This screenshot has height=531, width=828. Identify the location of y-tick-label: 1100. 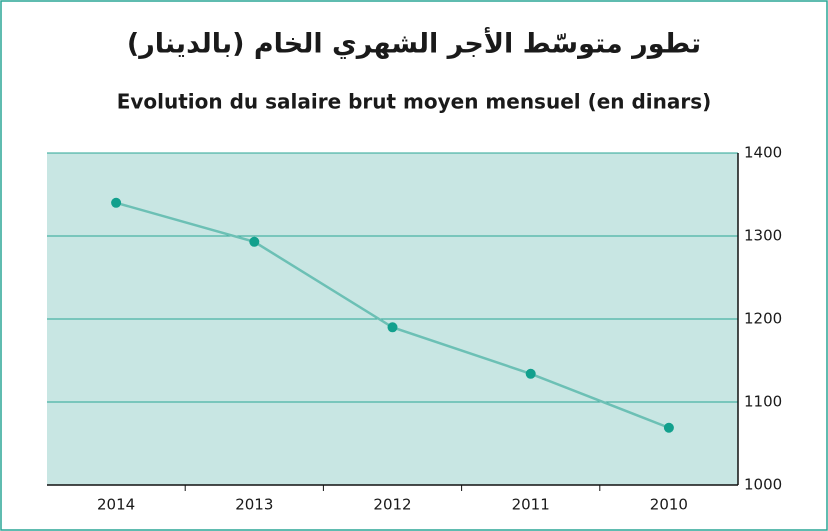
(763, 402).